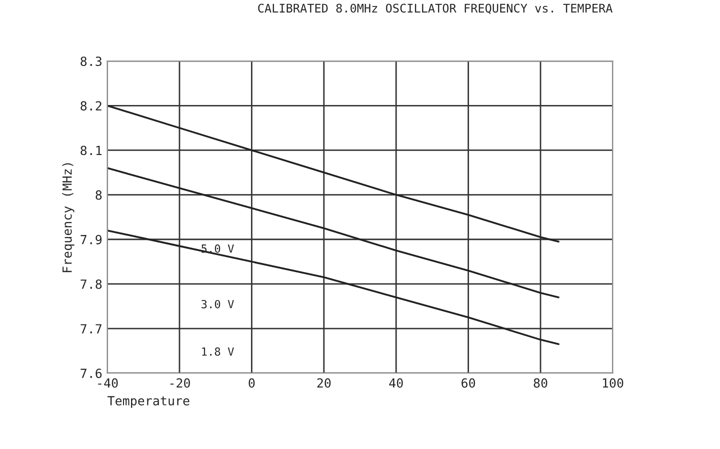  Describe the element at coordinates (99, 195) in the screenshot. I see `y-tick-label: 8` at that location.